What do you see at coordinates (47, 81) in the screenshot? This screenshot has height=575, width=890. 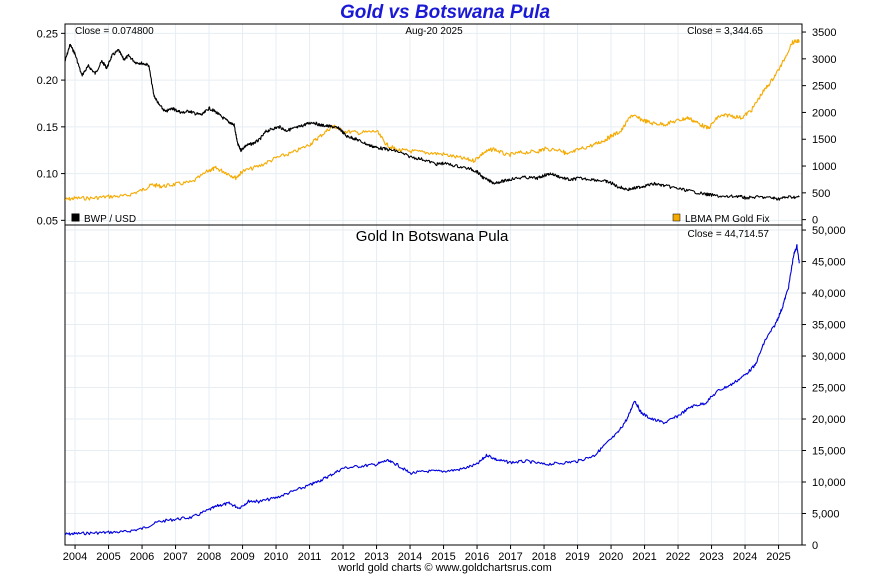 I see `left-tick-label: 0.20` at bounding box center [47, 81].